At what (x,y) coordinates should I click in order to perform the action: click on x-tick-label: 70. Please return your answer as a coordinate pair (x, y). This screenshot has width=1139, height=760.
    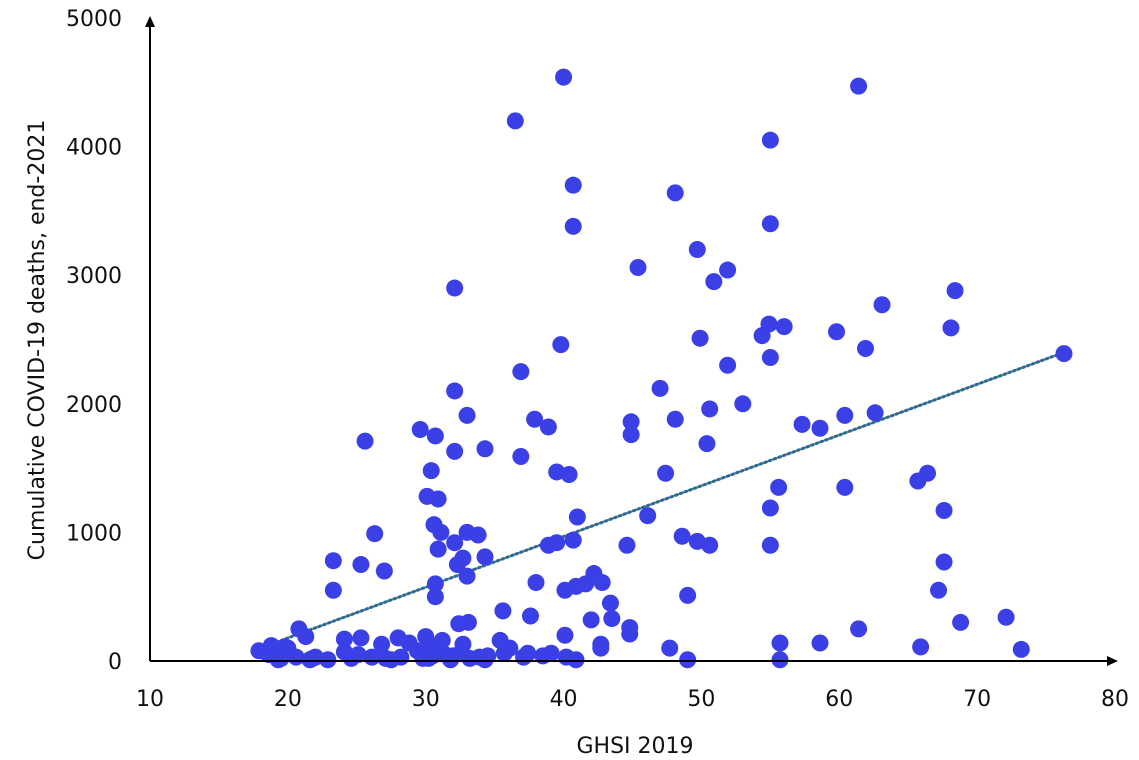
    Looking at the image, I should click on (977, 699).